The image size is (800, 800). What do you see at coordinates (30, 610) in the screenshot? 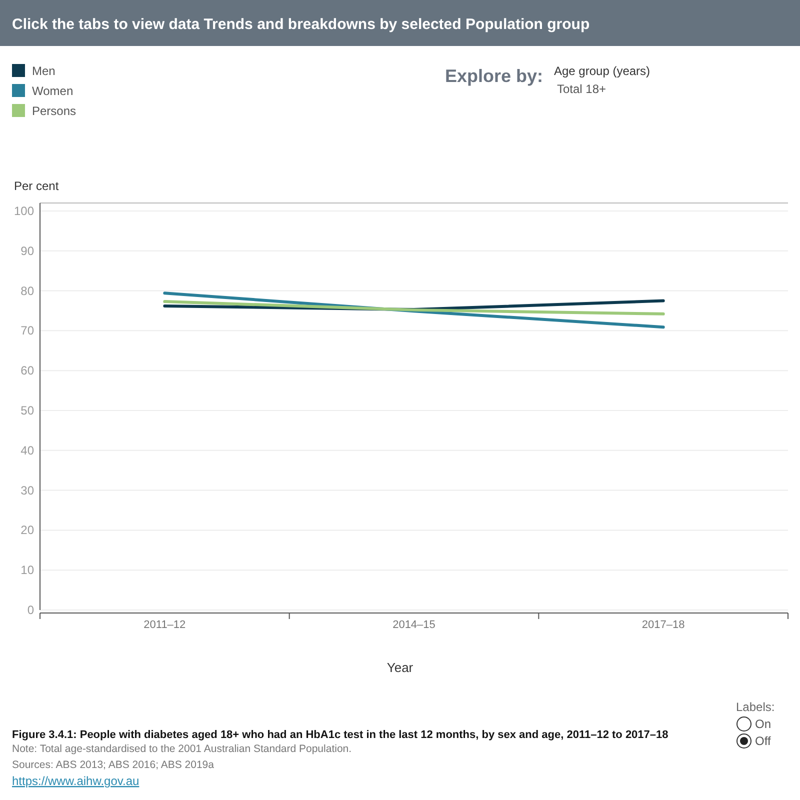
I see `y-tick-label: 0` at bounding box center [30, 610].